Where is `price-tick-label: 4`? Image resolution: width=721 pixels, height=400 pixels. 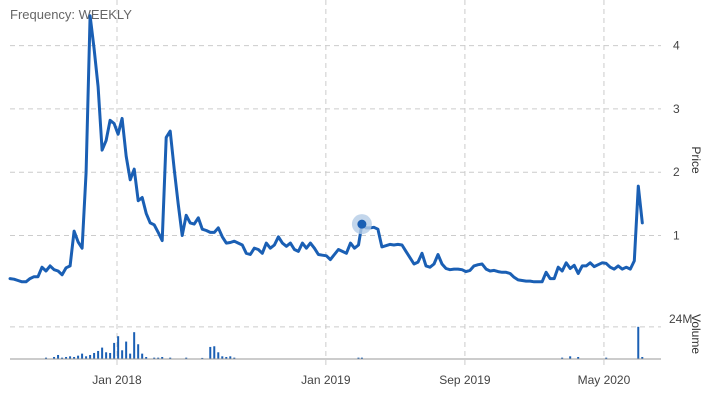
price-tick-label: 4 is located at coordinates (676, 46).